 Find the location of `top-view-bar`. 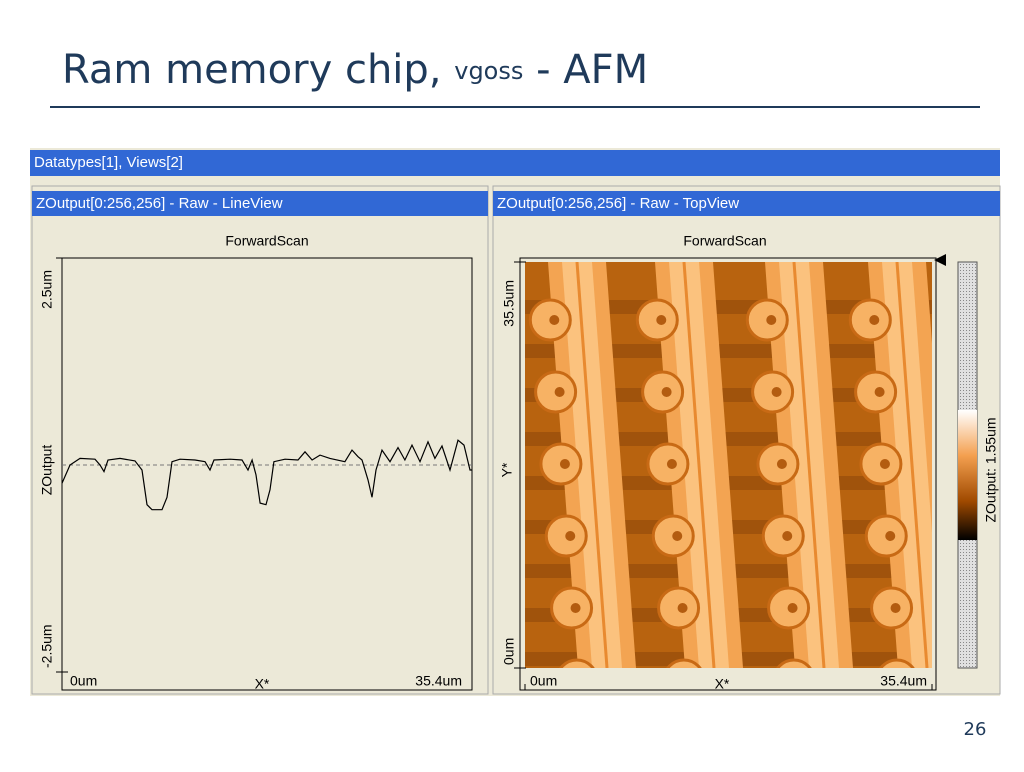

top-view-bar is located at coordinates (746, 203).